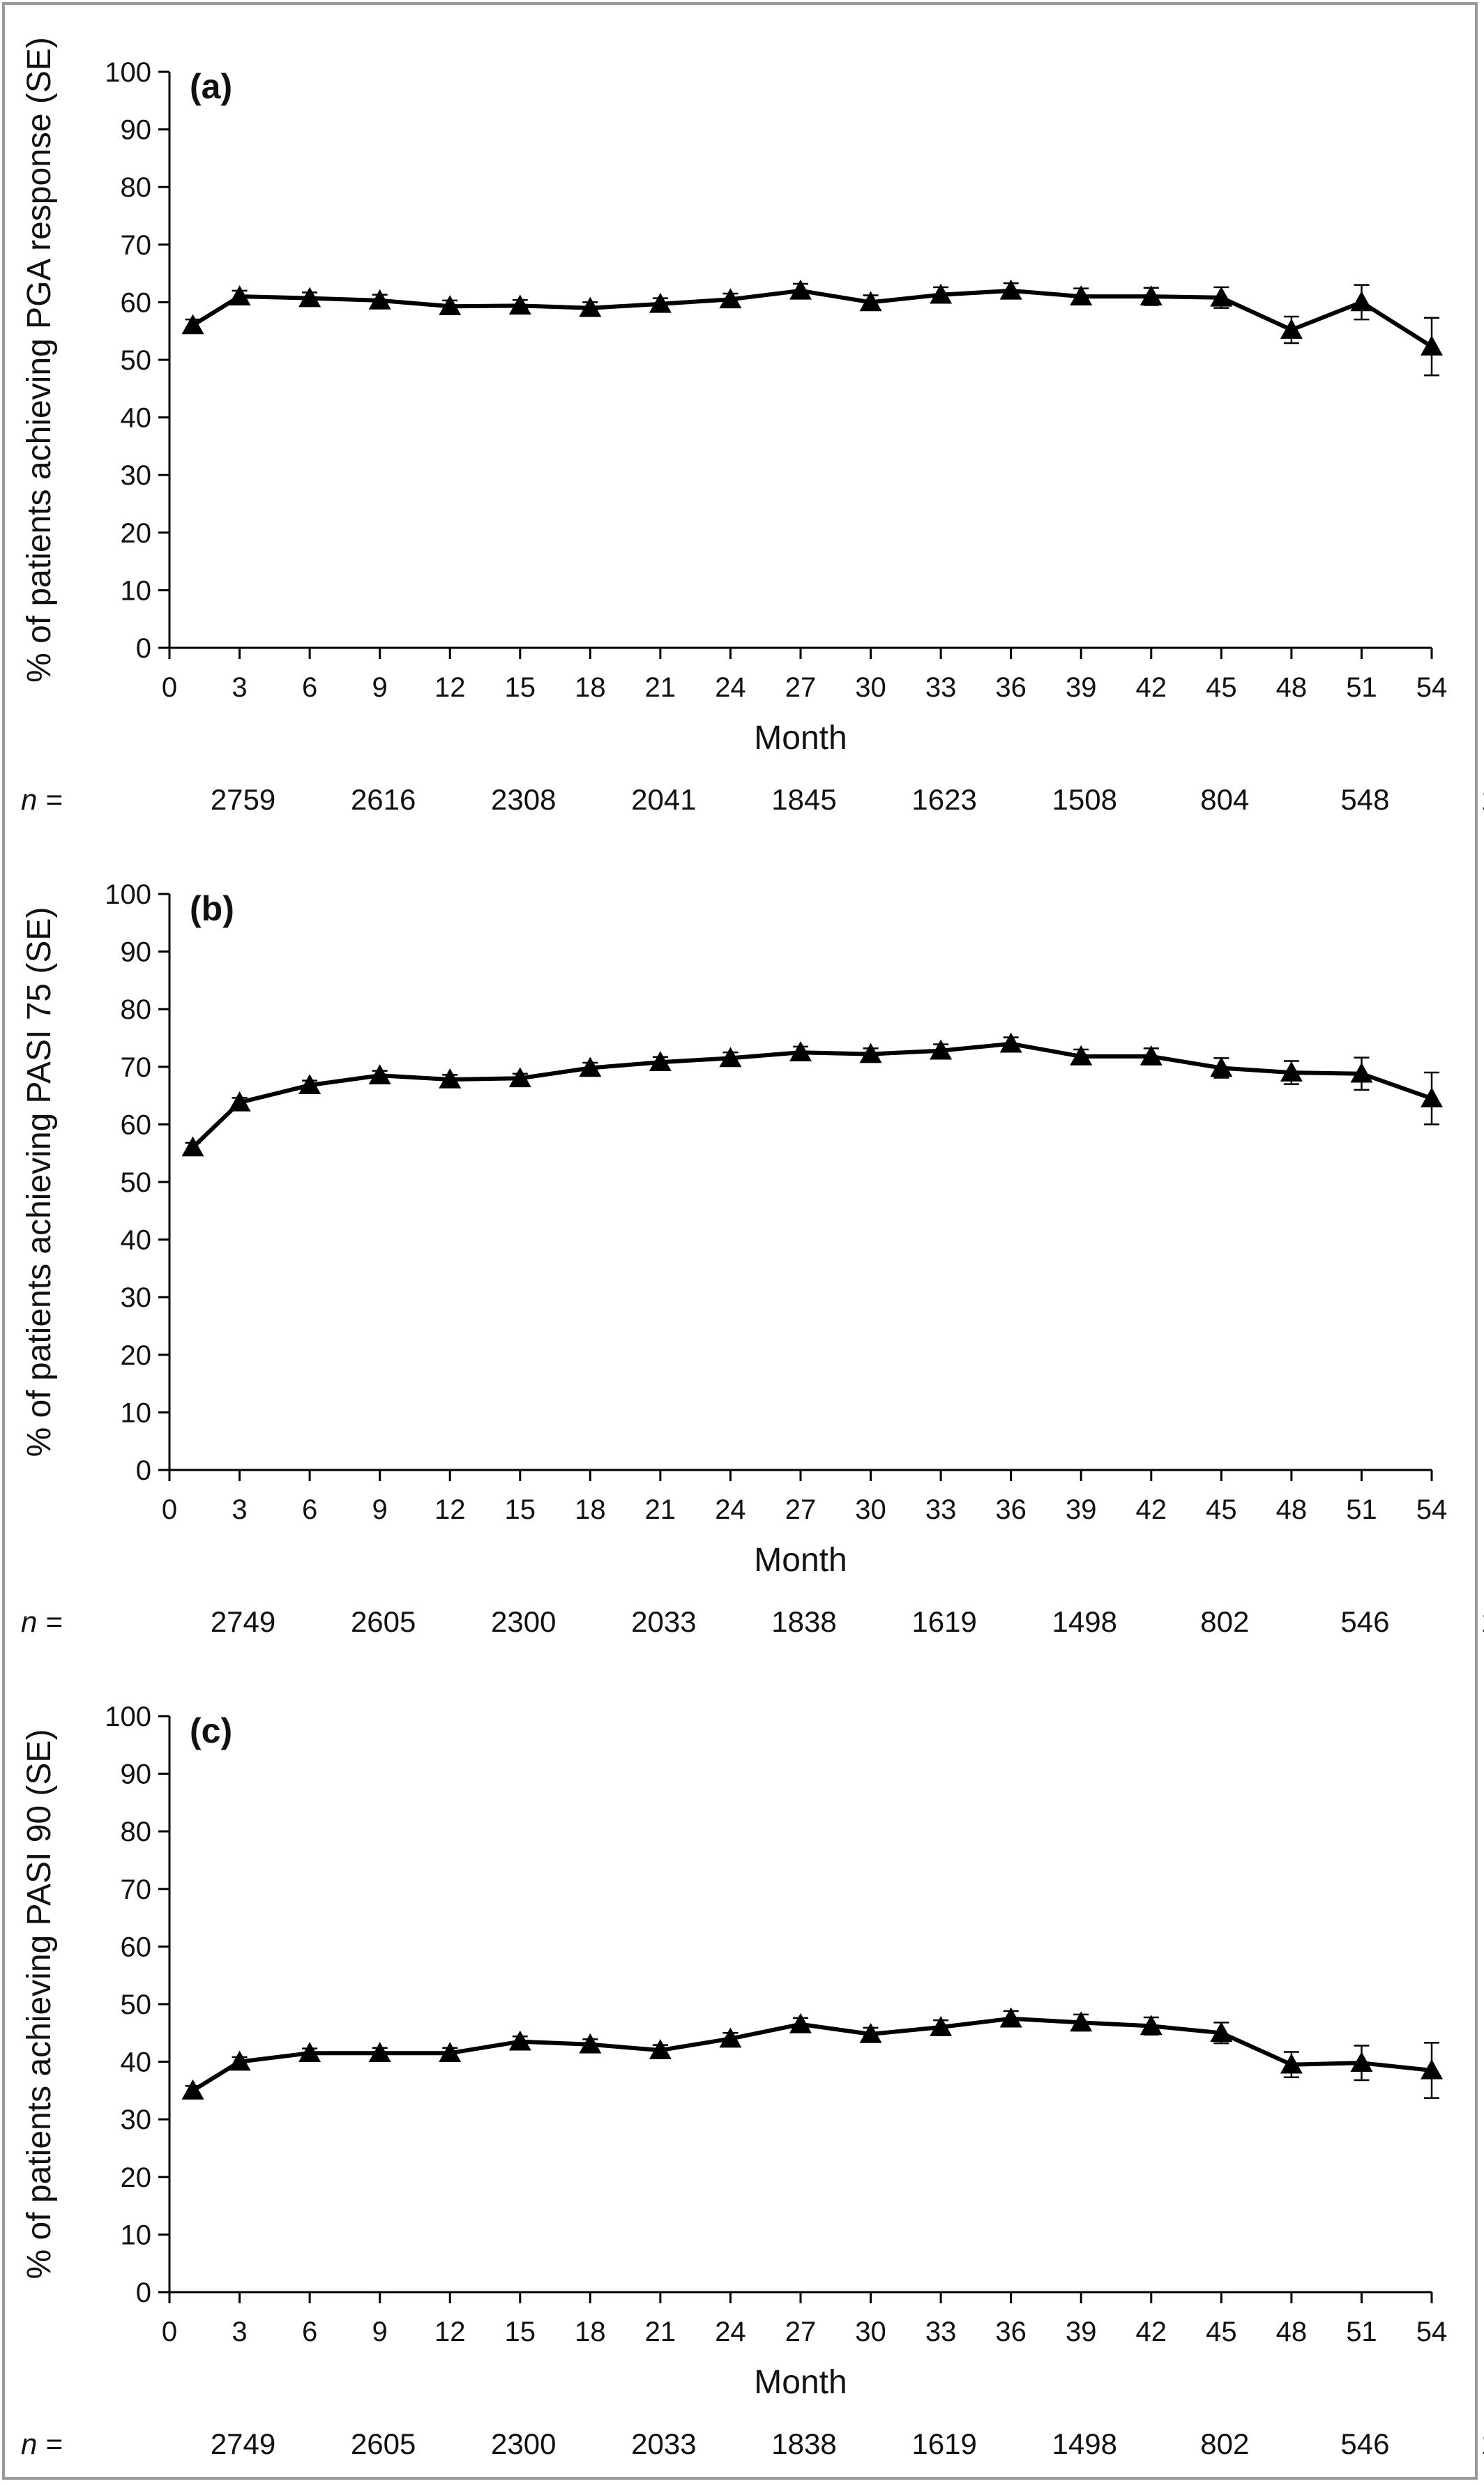  I want to click on x-tick-label: 15, so click(520, 2332).